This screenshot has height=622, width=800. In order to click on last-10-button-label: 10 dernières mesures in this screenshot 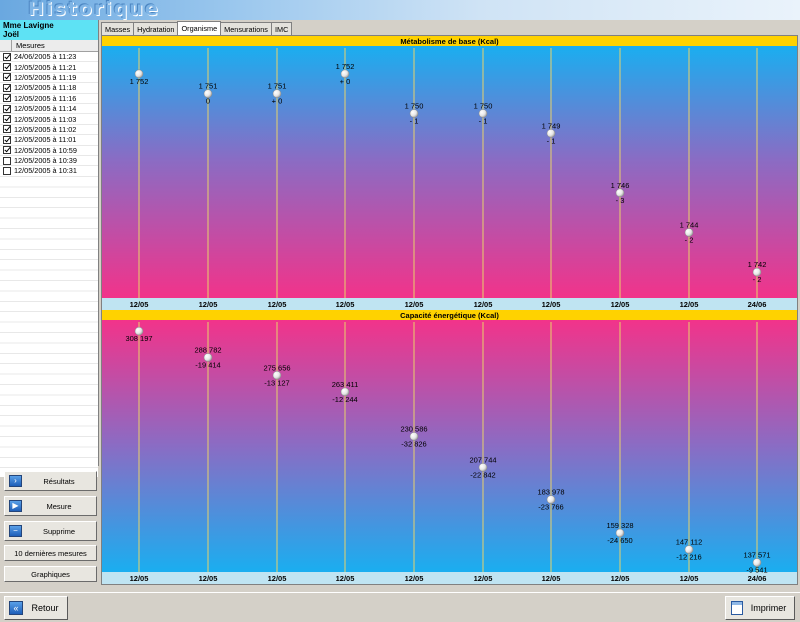, I will do `click(50, 553)`.